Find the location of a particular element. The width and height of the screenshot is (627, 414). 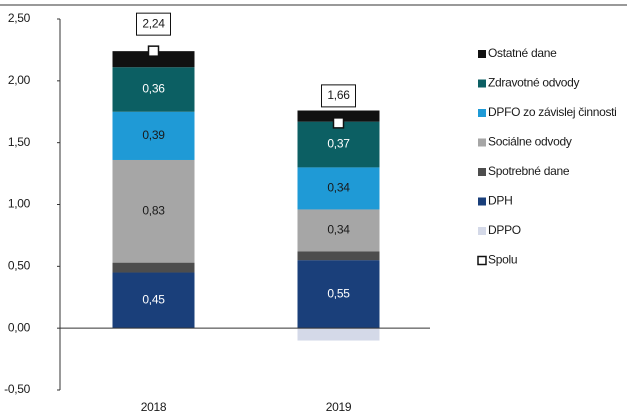

data-label: 0,37 is located at coordinates (338, 144).